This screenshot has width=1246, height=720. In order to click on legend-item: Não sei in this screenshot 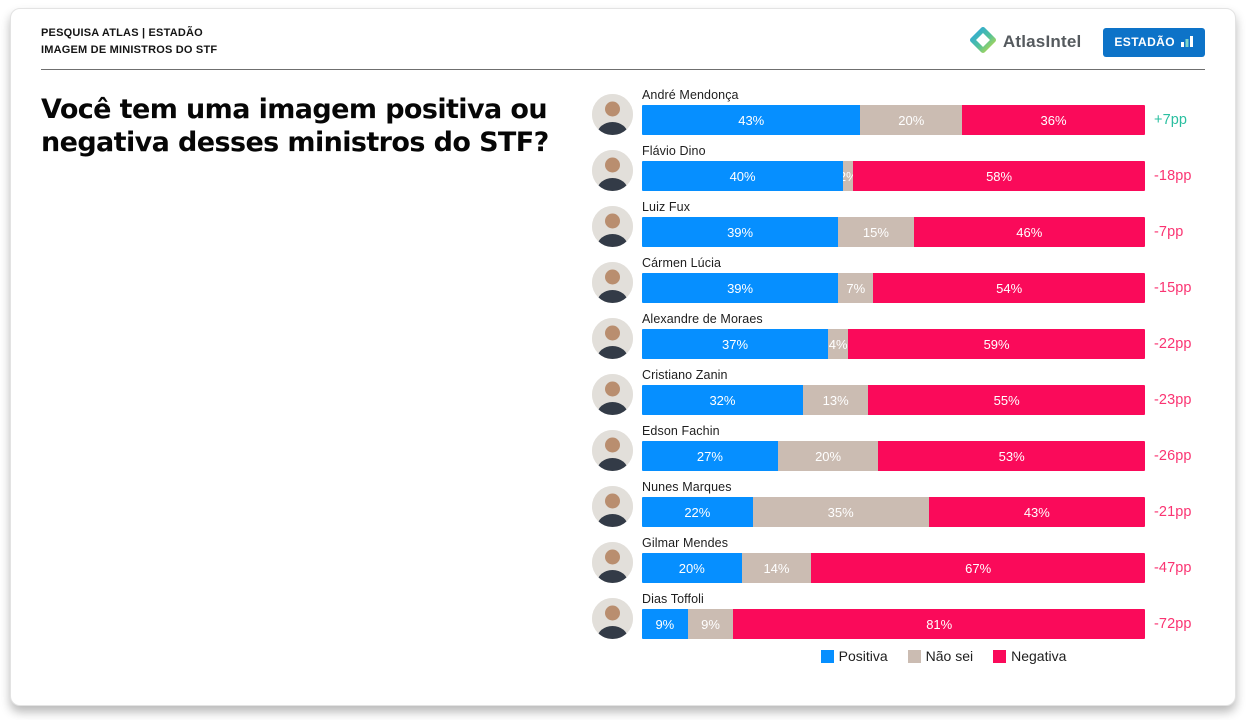, I will do `click(940, 656)`.